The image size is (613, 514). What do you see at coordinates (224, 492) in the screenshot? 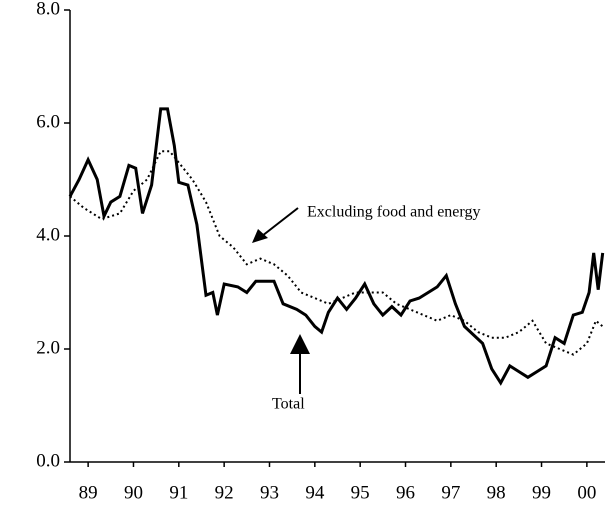
I see `x-tick-label: 92` at bounding box center [224, 492].